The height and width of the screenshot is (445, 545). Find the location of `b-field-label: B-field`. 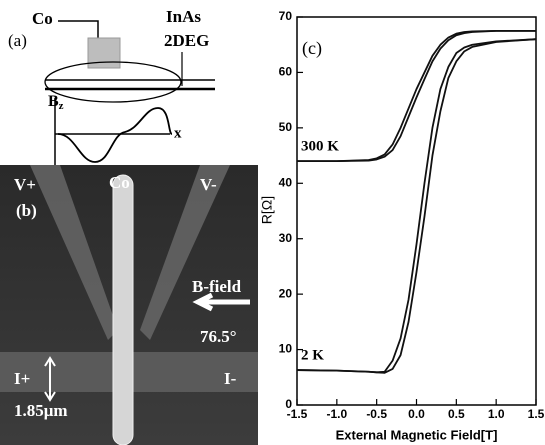

b-field-label: B-field is located at coordinates (217, 286).